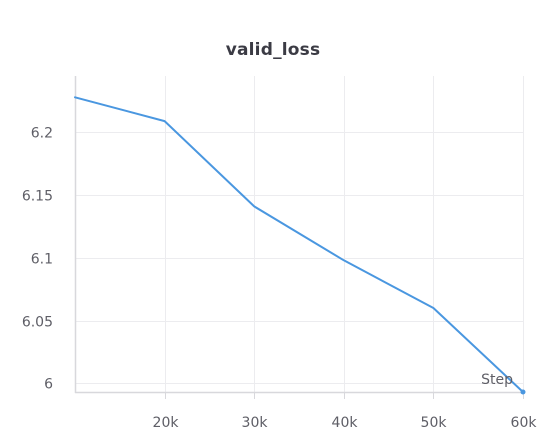 Image resolution: width=546 pixels, height=439 pixels. I want to click on y-tick-label: 6.15, so click(37, 197).